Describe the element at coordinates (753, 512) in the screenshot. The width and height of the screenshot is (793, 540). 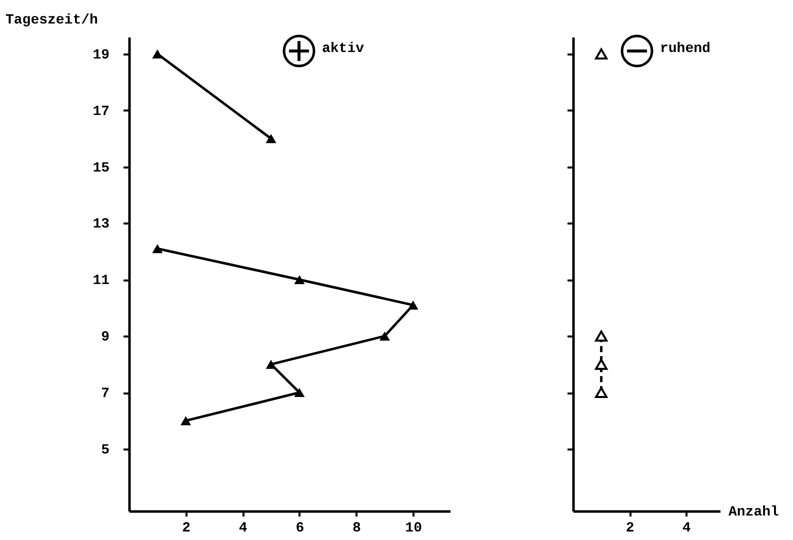
I see `x-axis-title: Anzahl` at that location.